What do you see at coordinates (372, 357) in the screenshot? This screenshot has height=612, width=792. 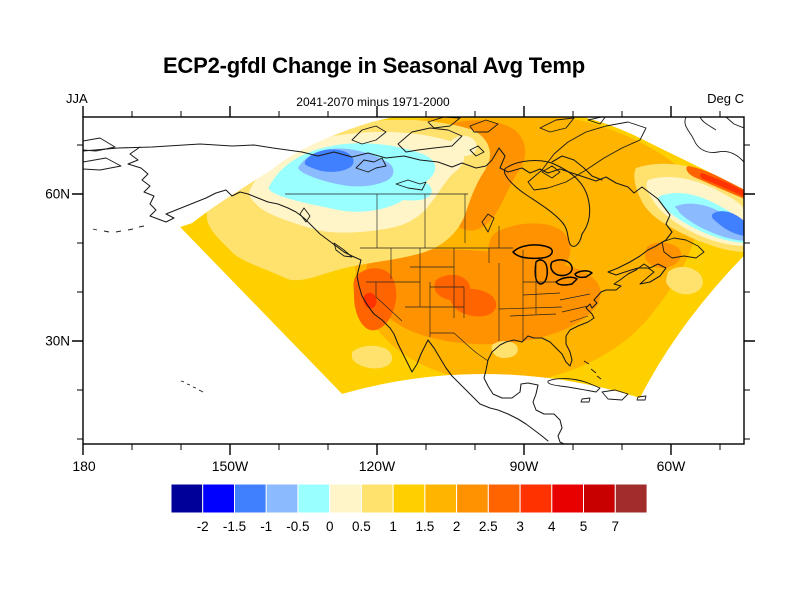 I see `contour-pale-south1` at bounding box center [372, 357].